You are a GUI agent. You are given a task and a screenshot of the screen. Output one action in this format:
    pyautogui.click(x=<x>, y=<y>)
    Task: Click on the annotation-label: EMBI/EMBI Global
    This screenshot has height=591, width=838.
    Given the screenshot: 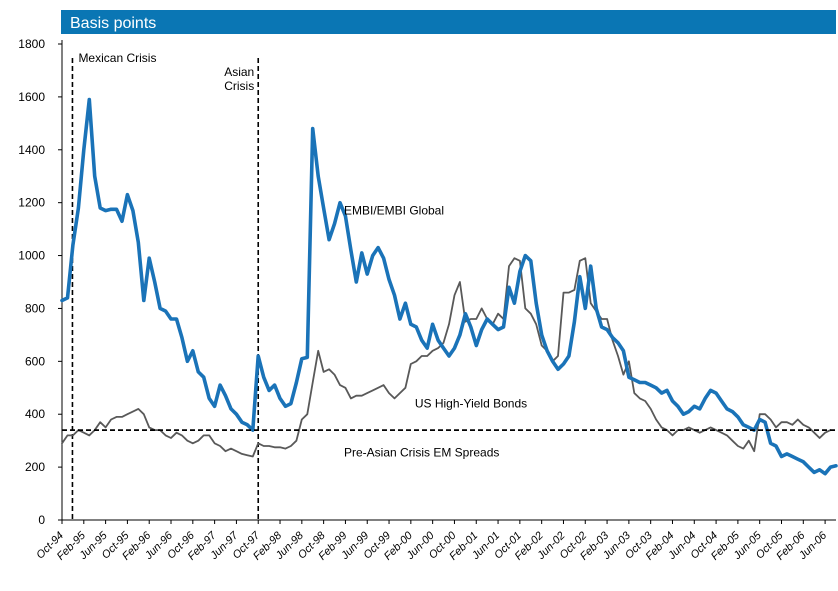 What is the action you would take?
    pyautogui.click(x=394, y=211)
    